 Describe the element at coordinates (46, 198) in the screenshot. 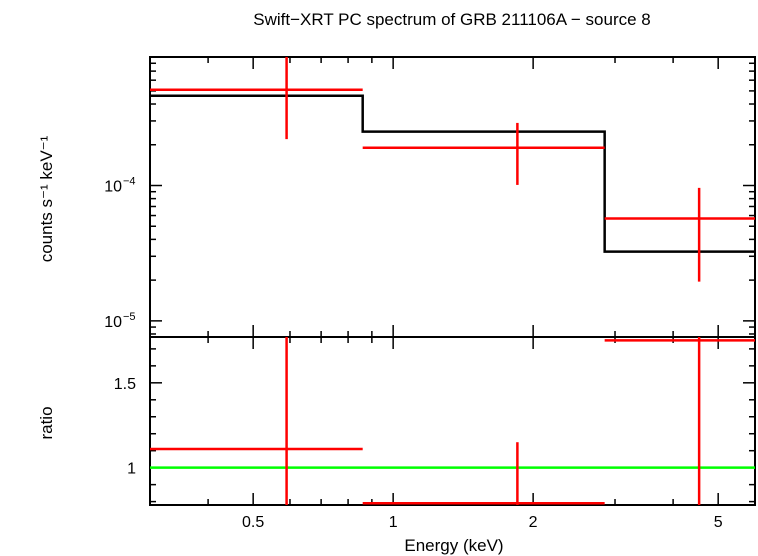

I see `y-axis-label-top: counts s⁻¹ keV⁻¹` at that location.